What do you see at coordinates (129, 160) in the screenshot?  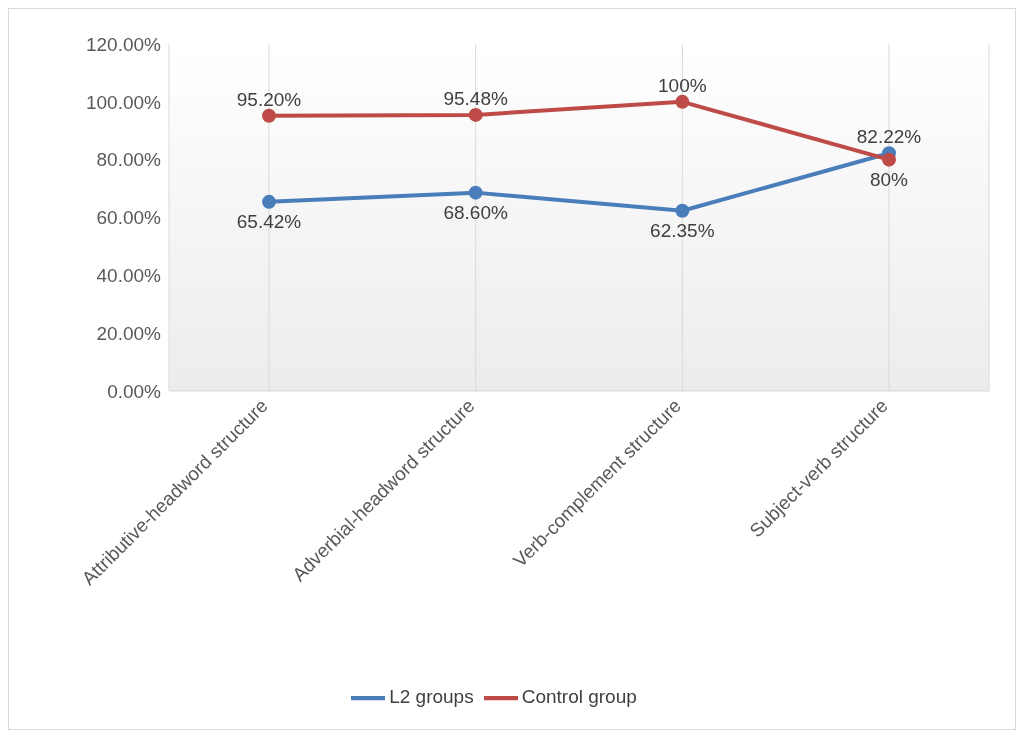 I see `y-tick-label: 80.00%` at bounding box center [129, 160].